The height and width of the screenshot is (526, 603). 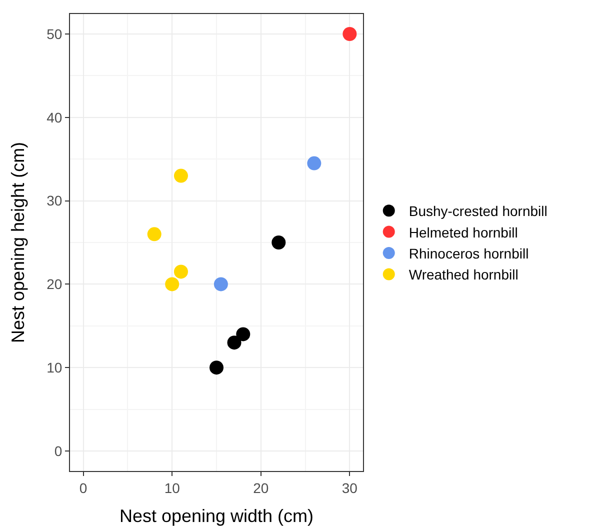 What do you see at coordinates (463, 232) in the screenshot?
I see `legend-label: Helmeted hornbill` at bounding box center [463, 232].